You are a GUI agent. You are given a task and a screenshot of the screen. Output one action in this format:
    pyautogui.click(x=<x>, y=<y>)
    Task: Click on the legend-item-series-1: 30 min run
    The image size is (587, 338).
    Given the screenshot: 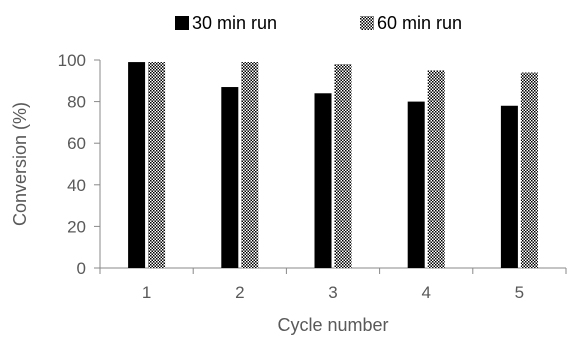 What is the action you would take?
    pyautogui.click(x=226, y=23)
    